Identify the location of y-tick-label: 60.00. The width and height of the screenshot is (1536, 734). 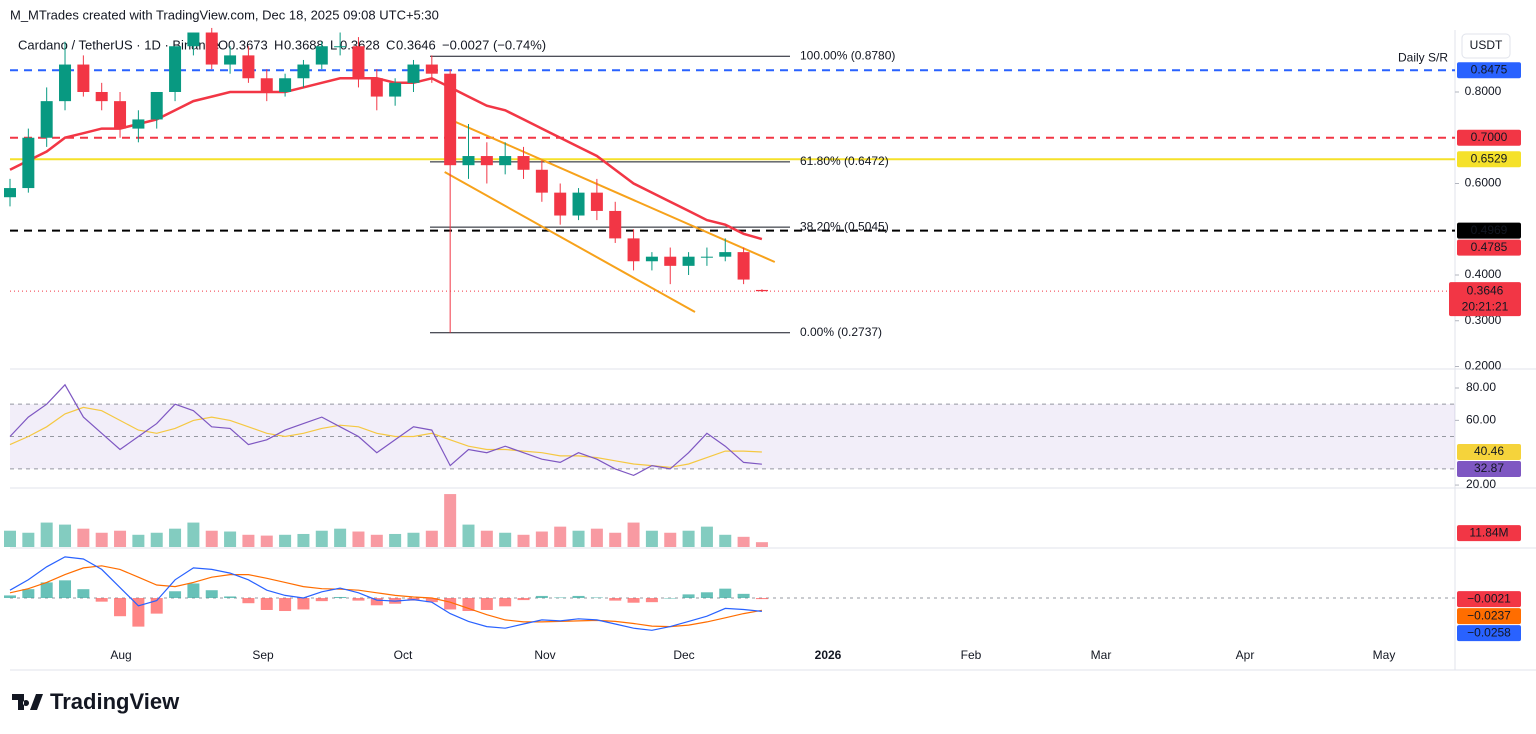
(1481, 420).